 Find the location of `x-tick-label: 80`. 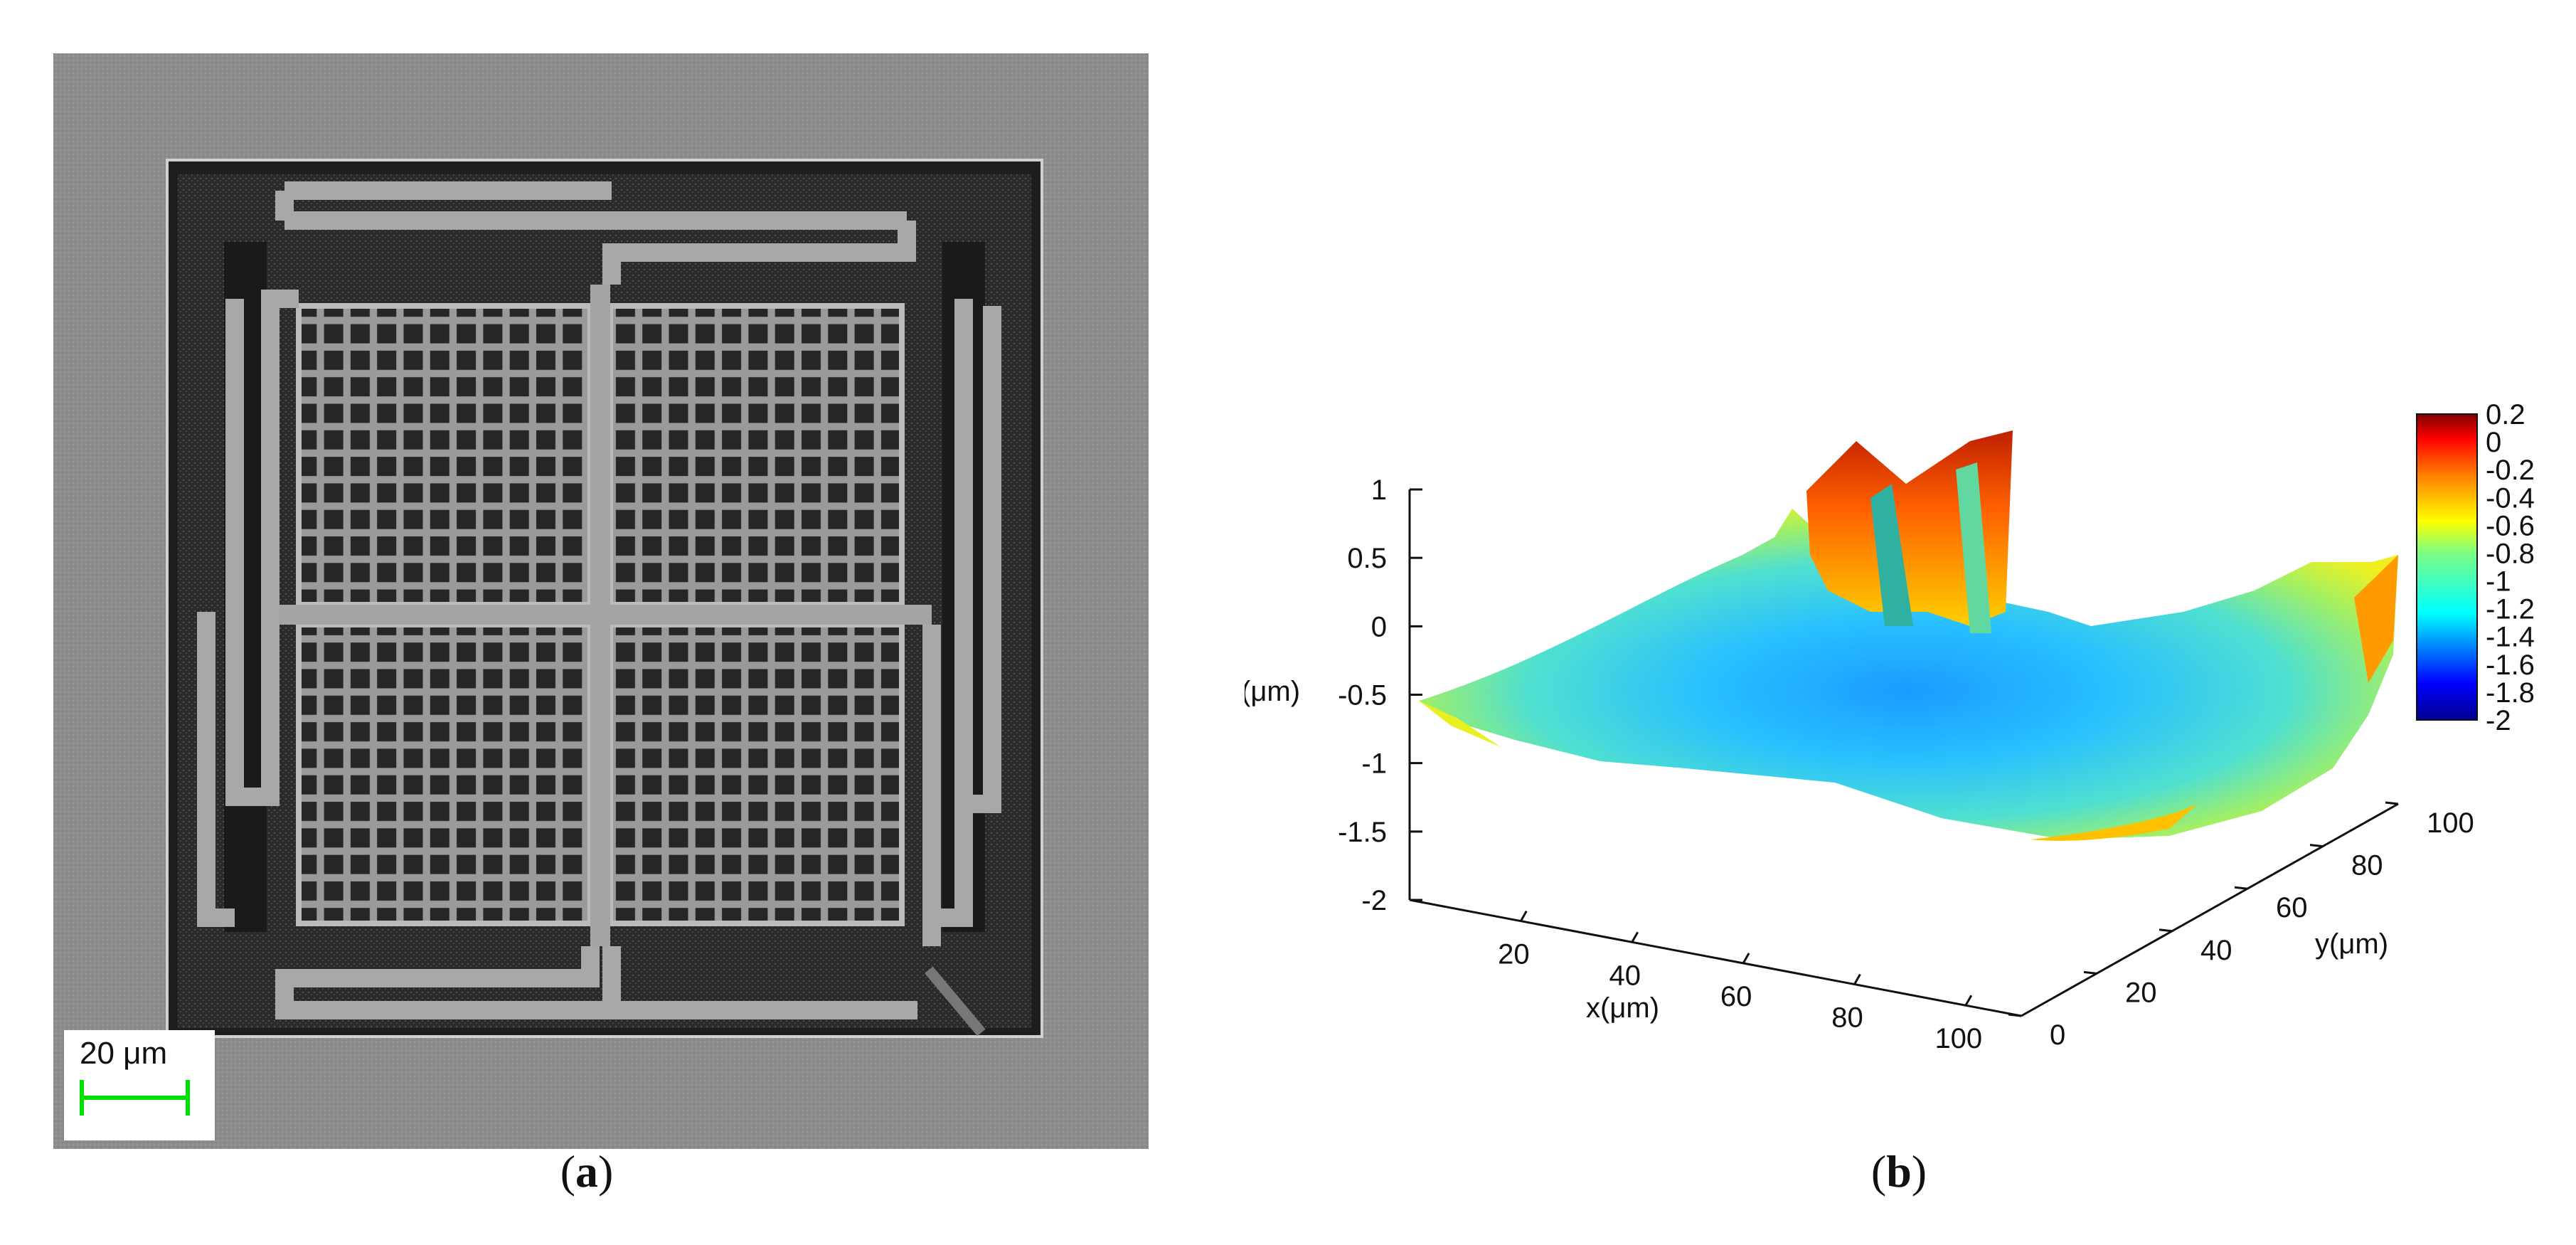

x-tick-label: 80 is located at coordinates (1847, 1018).